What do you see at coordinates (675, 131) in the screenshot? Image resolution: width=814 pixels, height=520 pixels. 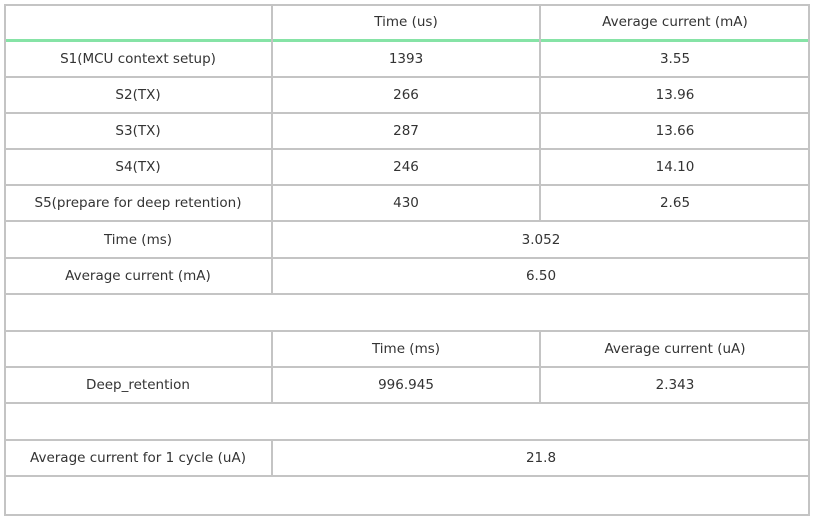 I see `row-current: 13.66` at bounding box center [675, 131].